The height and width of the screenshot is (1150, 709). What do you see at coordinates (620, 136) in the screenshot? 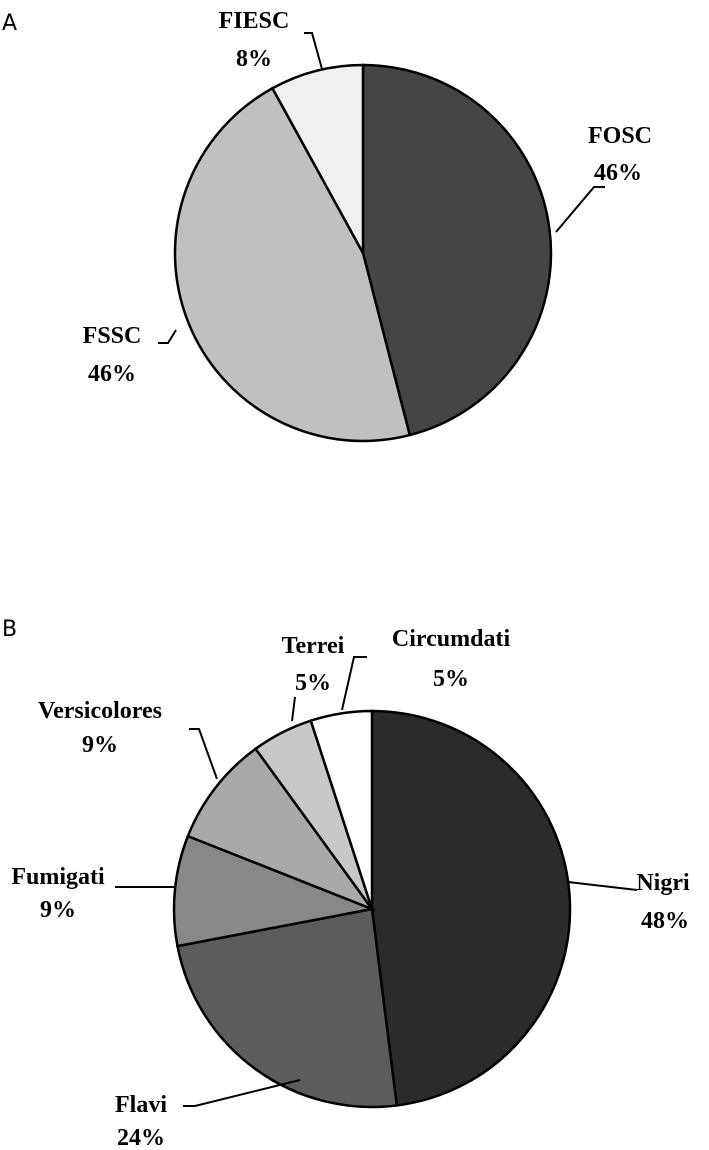
I see `slice-label-fosc: FOSC` at bounding box center [620, 136].